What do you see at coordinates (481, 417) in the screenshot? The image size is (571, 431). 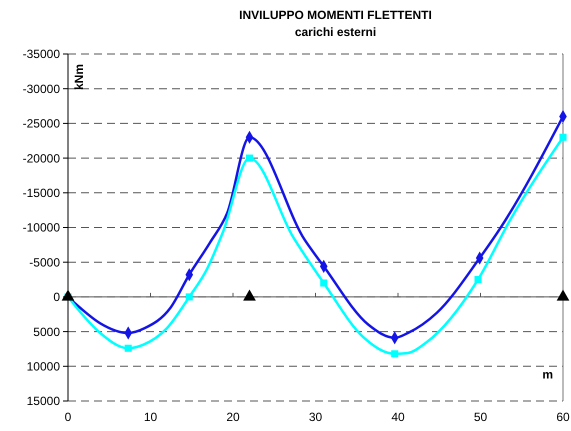 I see `x-tick-label: 50` at bounding box center [481, 417].